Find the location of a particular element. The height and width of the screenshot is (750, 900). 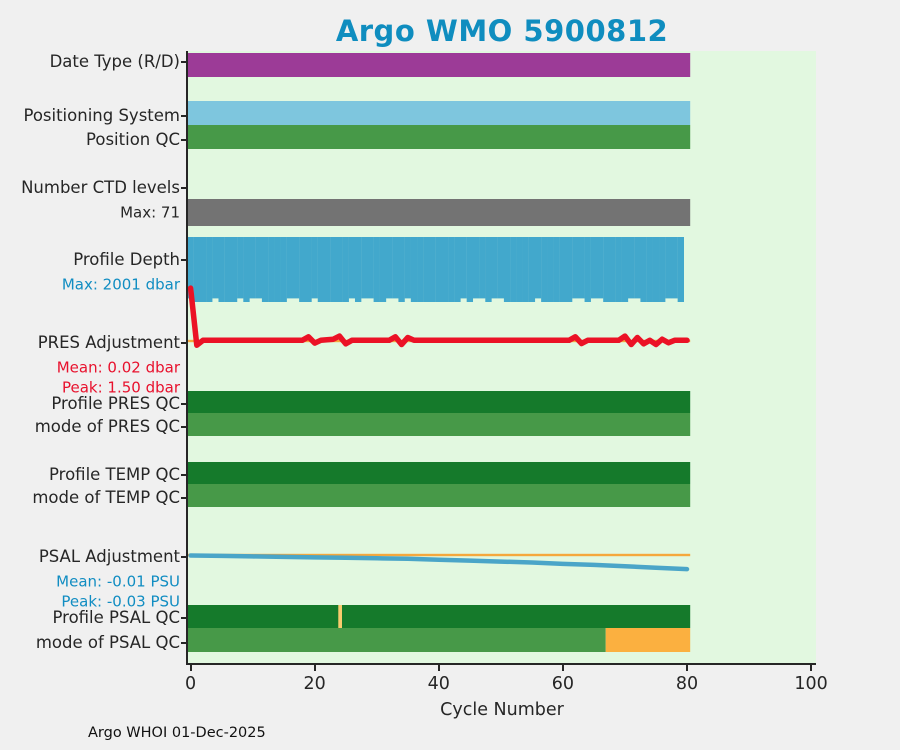

row-label: Profile TEMP QC is located at coordinates (114, 474).